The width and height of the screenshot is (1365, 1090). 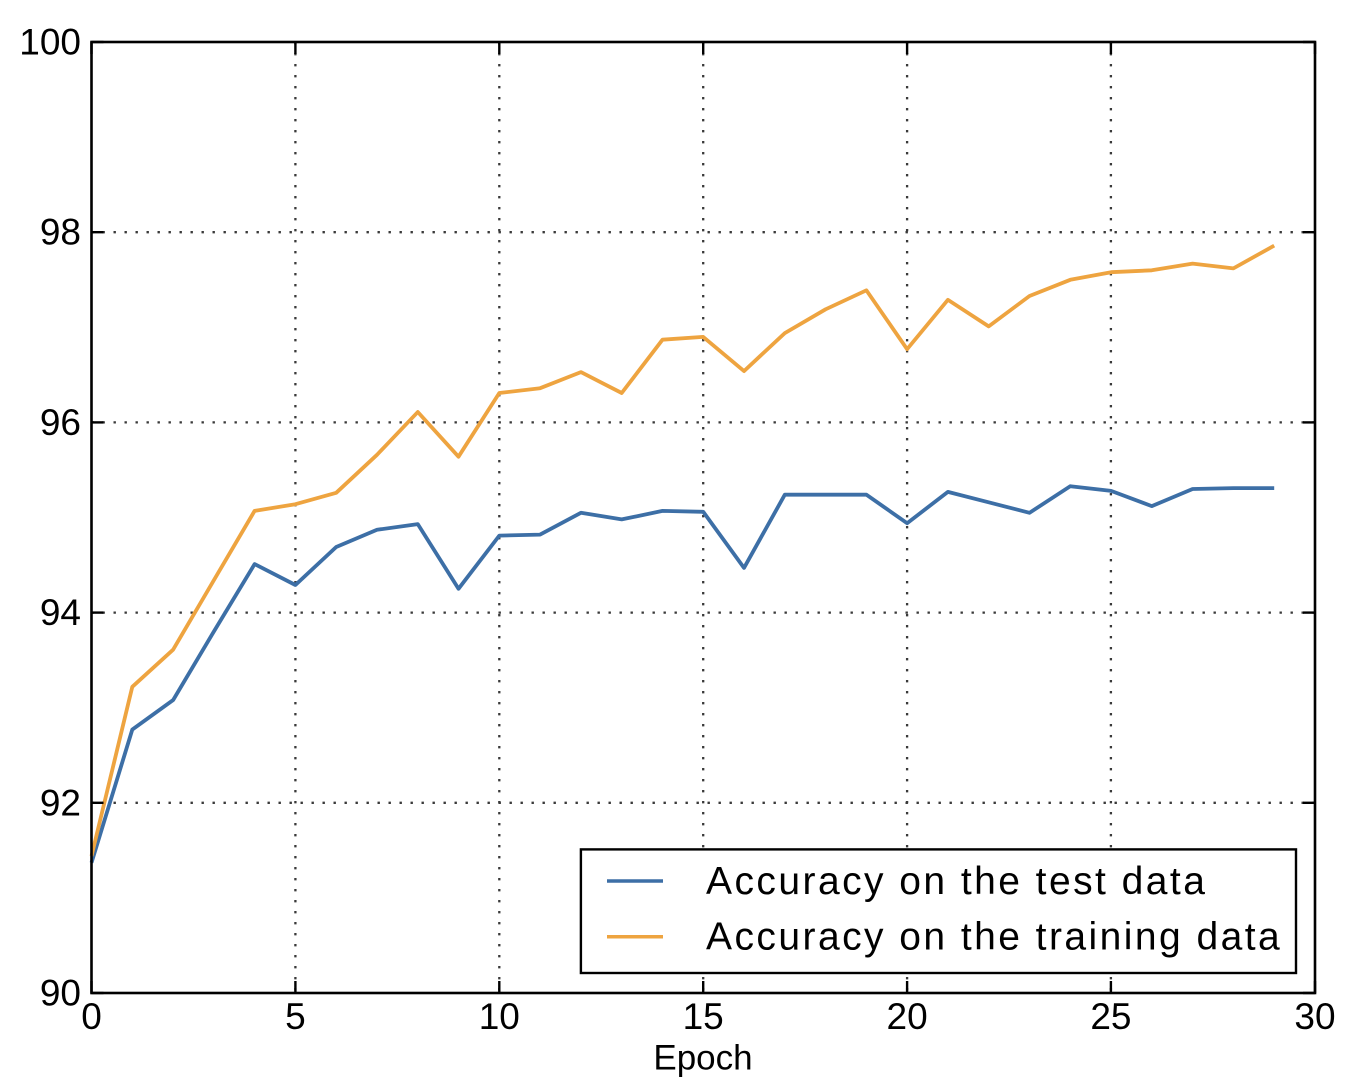 What do you see at coordinates (1110, 1016) in the screenshot?
I see `svg-text: 25` at bounding box center [1110, 1016].